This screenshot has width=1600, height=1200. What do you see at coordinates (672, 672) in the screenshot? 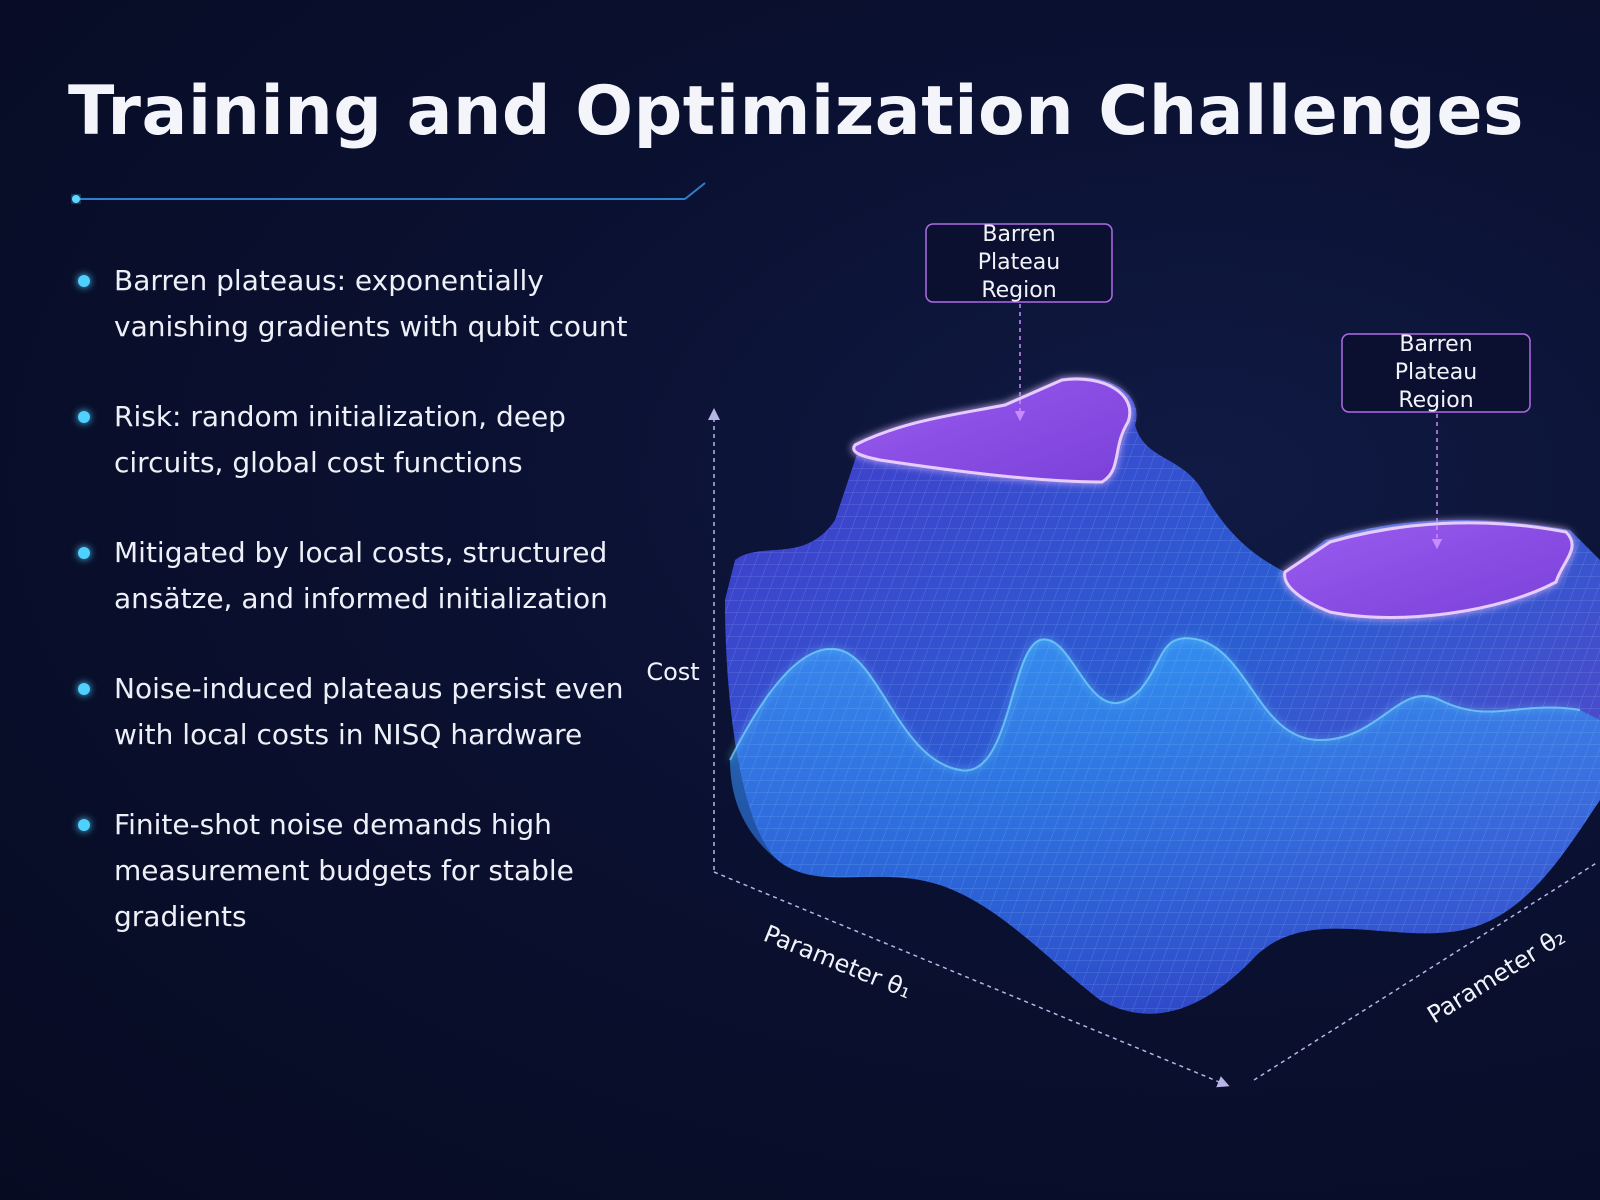
I see `axis-label: Cost` at bounding box center [672, 672].